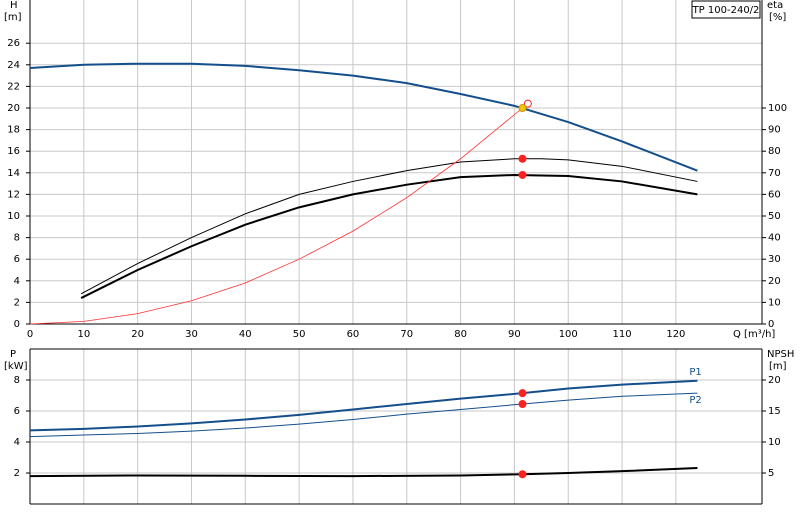  What do you see at coordinates (695, 400) in the screenshot?
I see `series-label: P2` at bounding box center [695, 400].